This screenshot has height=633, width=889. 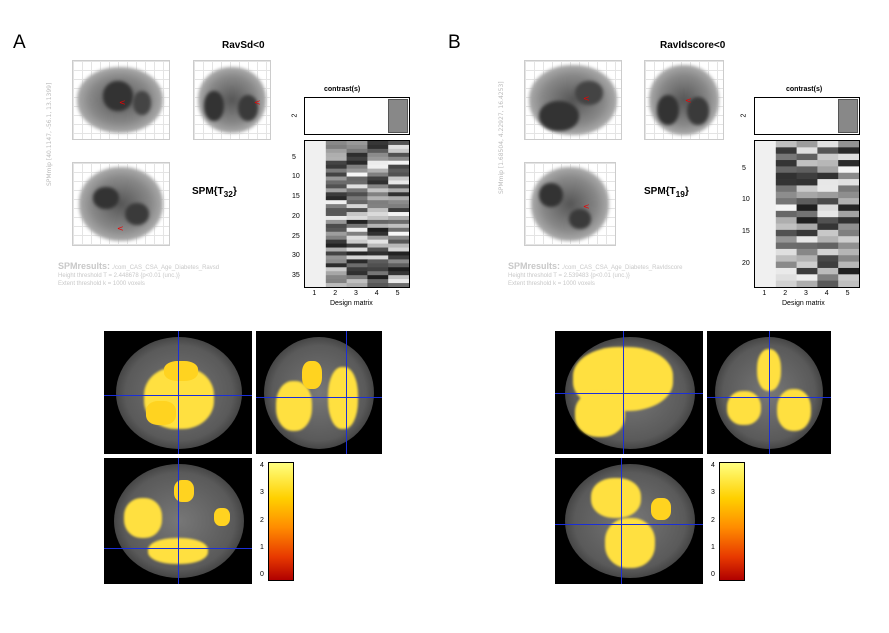 I want to click on design-matrix-label-b: Design matrix, so click(x=803, y=303).